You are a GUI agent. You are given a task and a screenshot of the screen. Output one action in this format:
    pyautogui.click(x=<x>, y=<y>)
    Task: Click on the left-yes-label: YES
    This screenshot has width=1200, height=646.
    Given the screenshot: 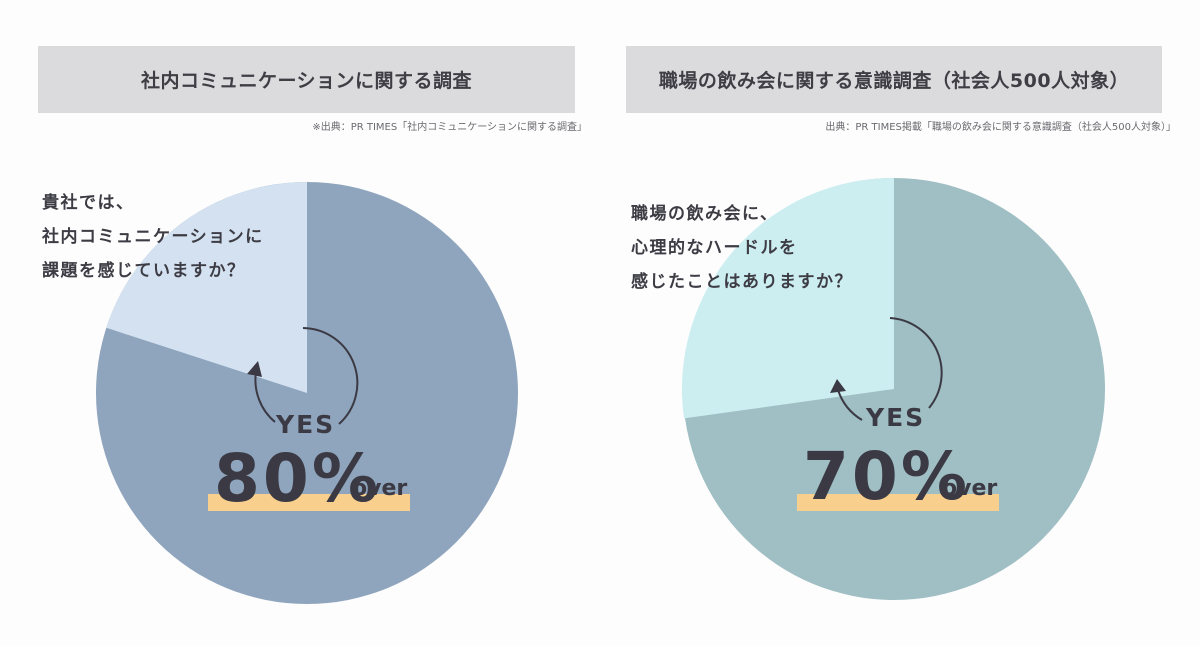 What is the action you would take?
    pyautogui.click(x=306, y=424)
    